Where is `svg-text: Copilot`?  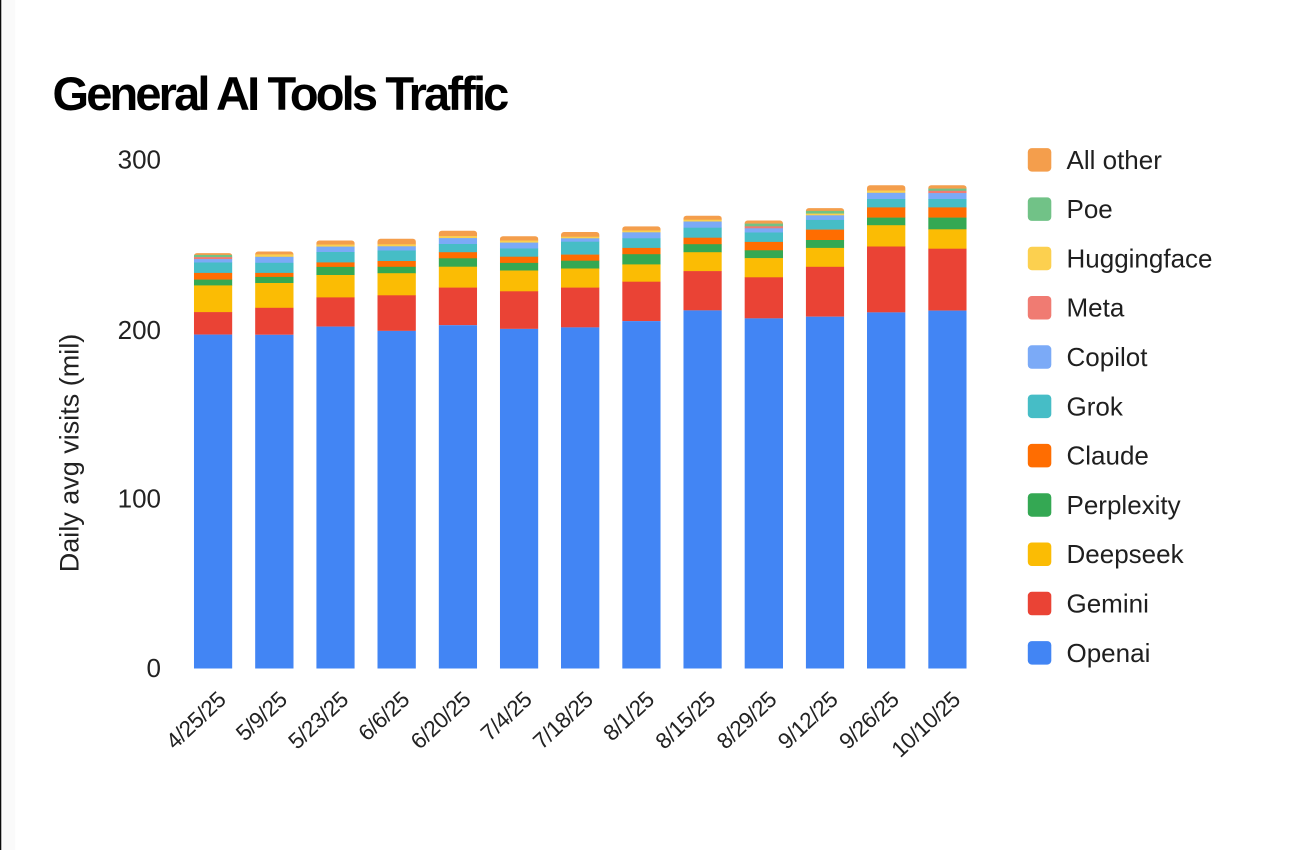 svg-text: Copilot is located at coordinates (1108, 357).